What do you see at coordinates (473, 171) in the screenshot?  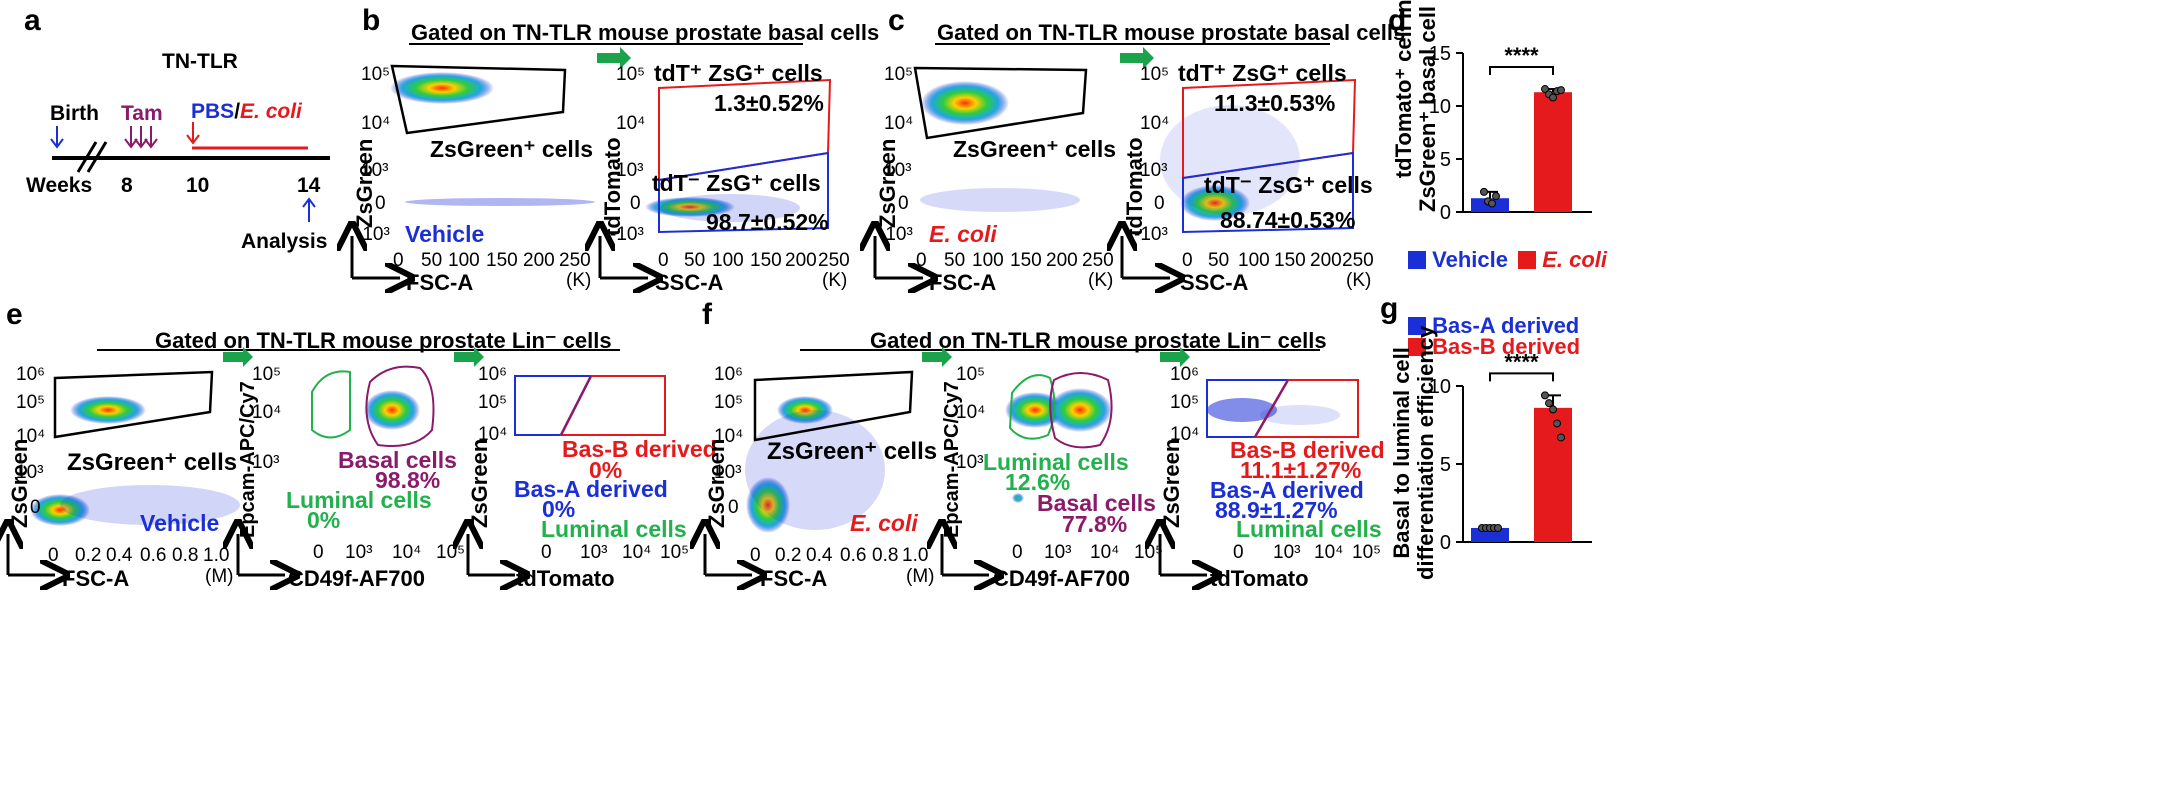 I see `plot-b1` at bounding box center [473, 171].